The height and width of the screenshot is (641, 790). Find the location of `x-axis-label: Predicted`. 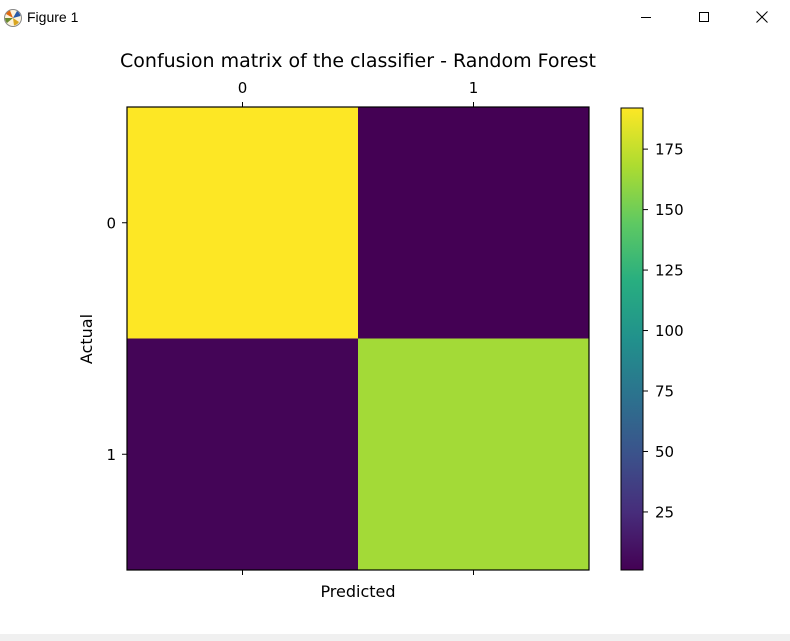

x-axis-label: Predicted is located at coordinates (357, 591).